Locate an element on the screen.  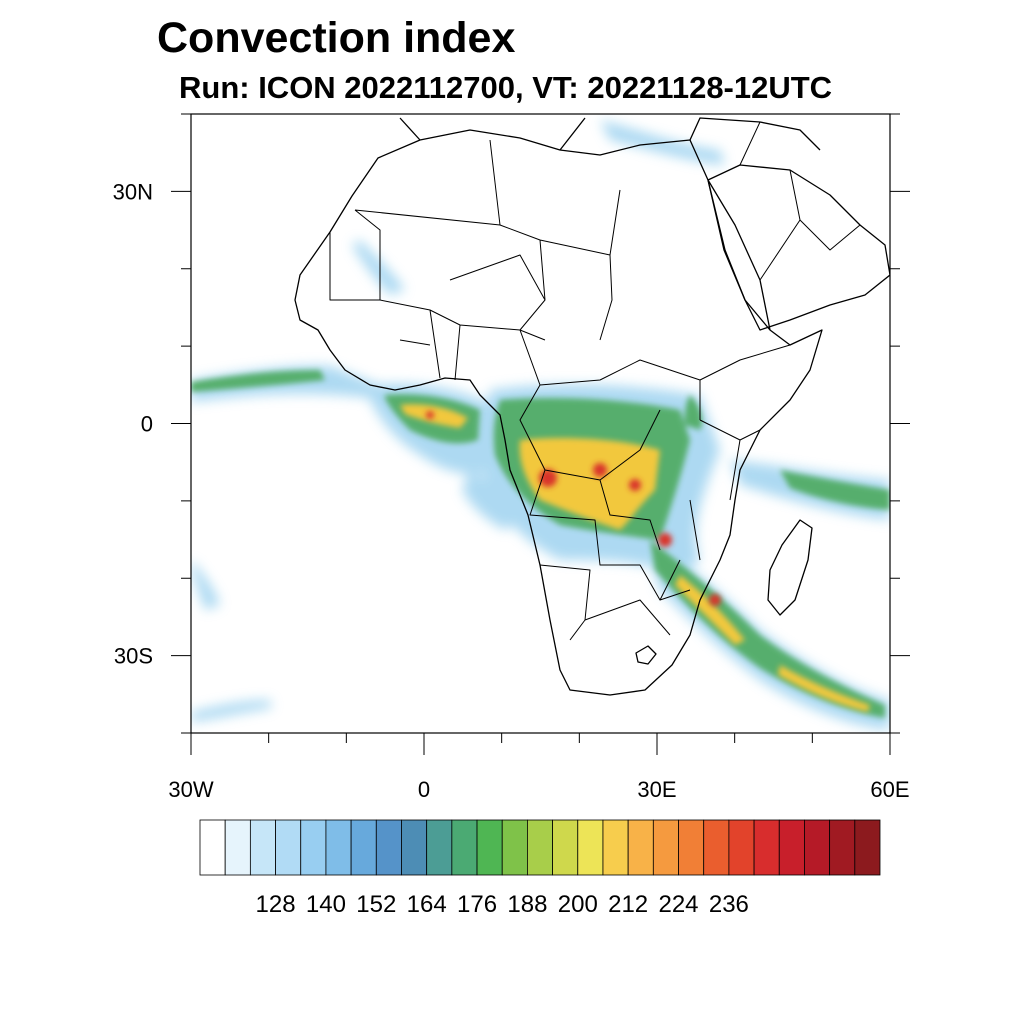
field-sw-atlantic is located at coordinates (205, 585).